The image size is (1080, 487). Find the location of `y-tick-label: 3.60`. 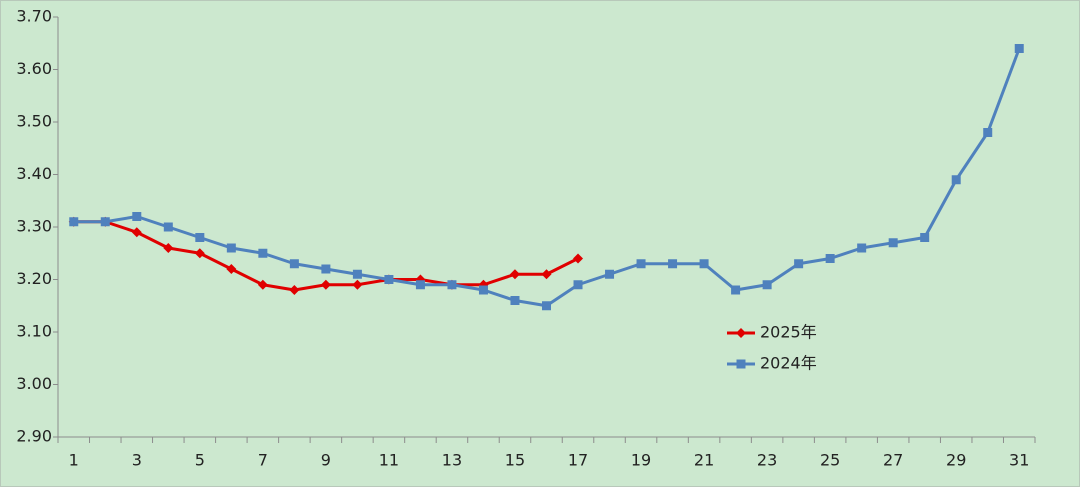

y-tick-label: 3.60 is located at coordinates (34, 68).